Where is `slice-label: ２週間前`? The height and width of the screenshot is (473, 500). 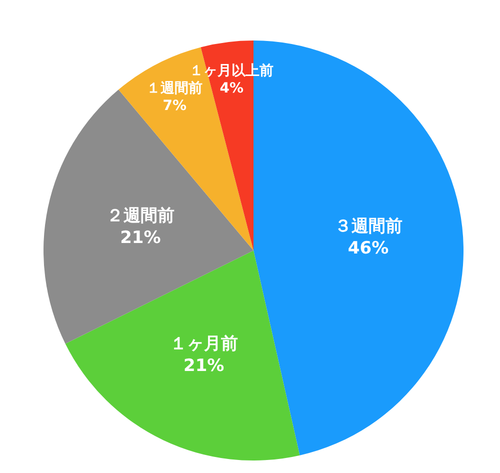 slice-label: ２週間前 is located at coordinates (140, 216).